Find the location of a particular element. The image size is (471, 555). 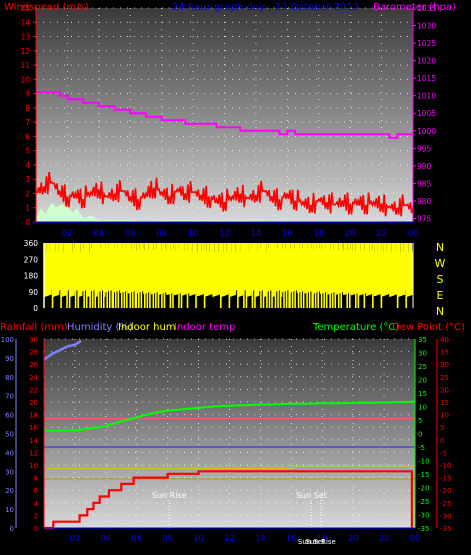

rain-tick-label: 8 is located at coordinates (36, 479).